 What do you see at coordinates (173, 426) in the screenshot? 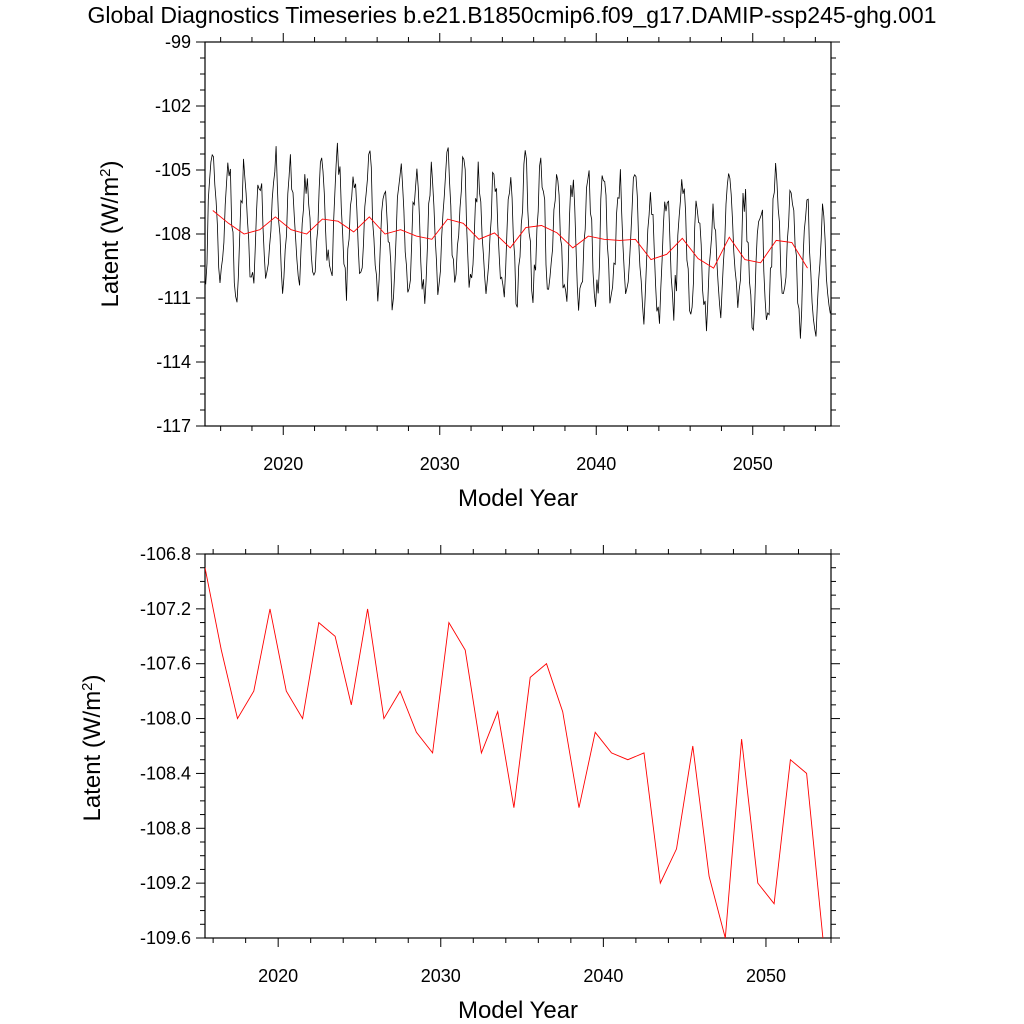
I see `y-tick-label: -117` at bounding box center [173, 426].